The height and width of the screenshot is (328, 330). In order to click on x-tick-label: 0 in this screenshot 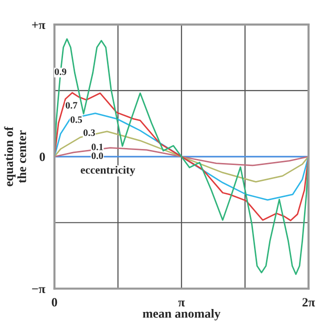, I will do `click(55, 302)`.